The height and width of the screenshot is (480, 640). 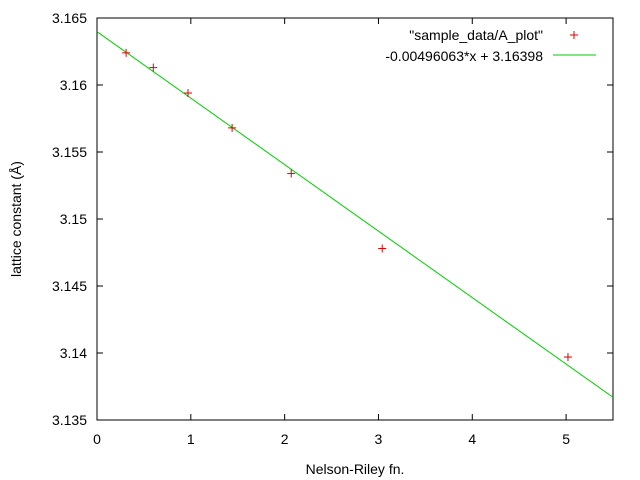 What do you see at coordinates (476, 35) in the screenshot?
I see `legend-label-data: "sample_data/A_plot"` at bounding box center [476, 35].